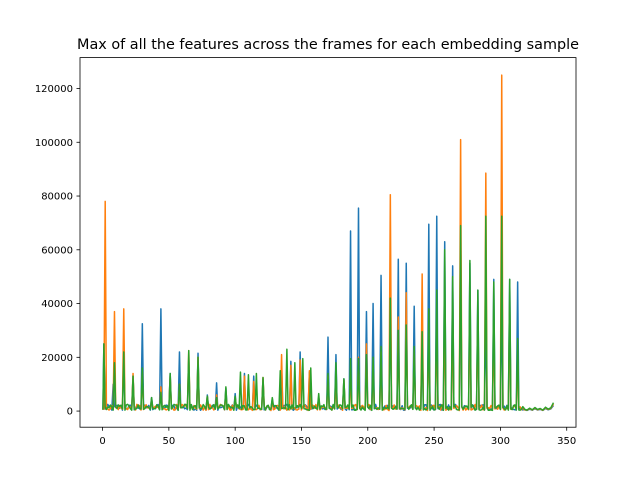 The image size is (640, 484). I want to click on y-axis: 0 20000 40000 60000 80000 100000 120000, so click(57, 251).